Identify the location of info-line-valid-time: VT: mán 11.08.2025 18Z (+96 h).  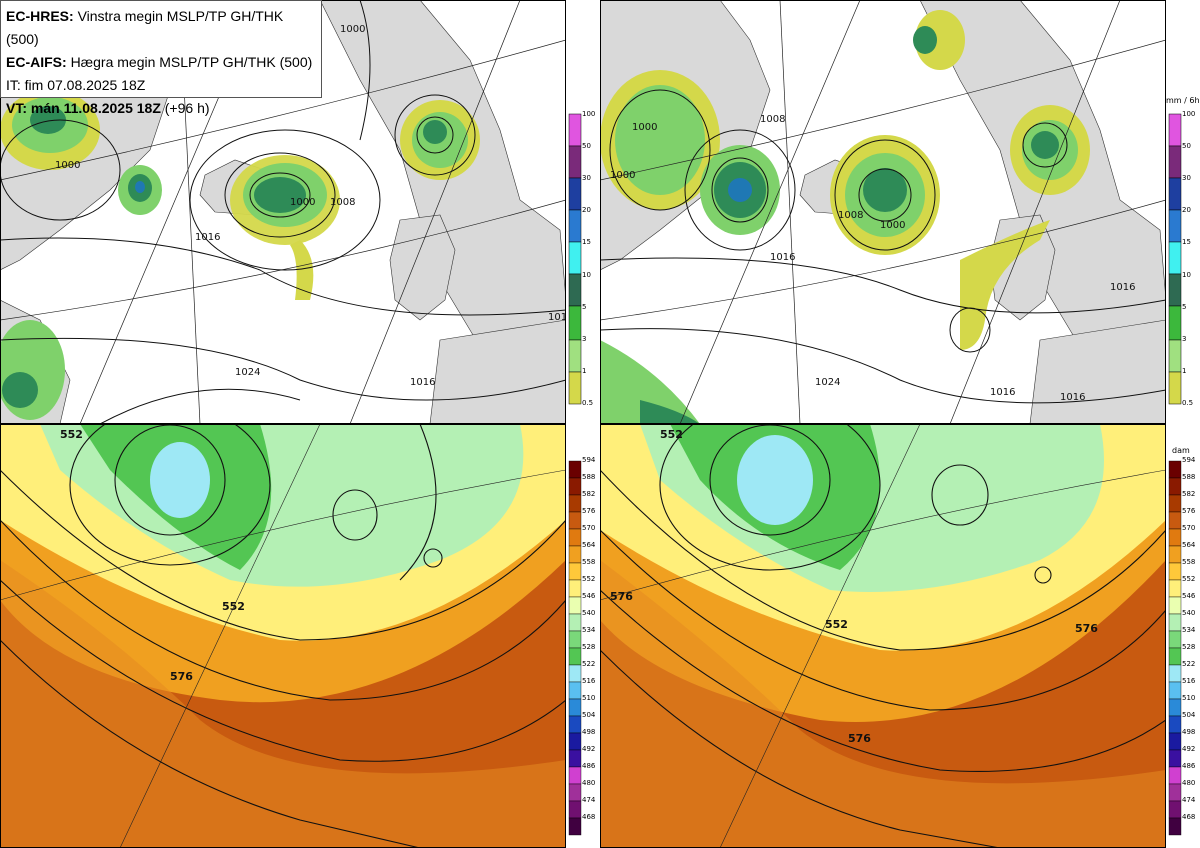
(108, 108).